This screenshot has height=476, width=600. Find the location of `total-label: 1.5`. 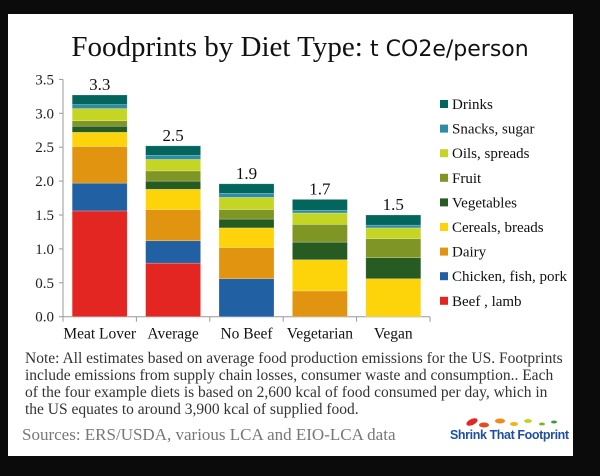

total-label: 1.5 is located at coordinates (393, 204).